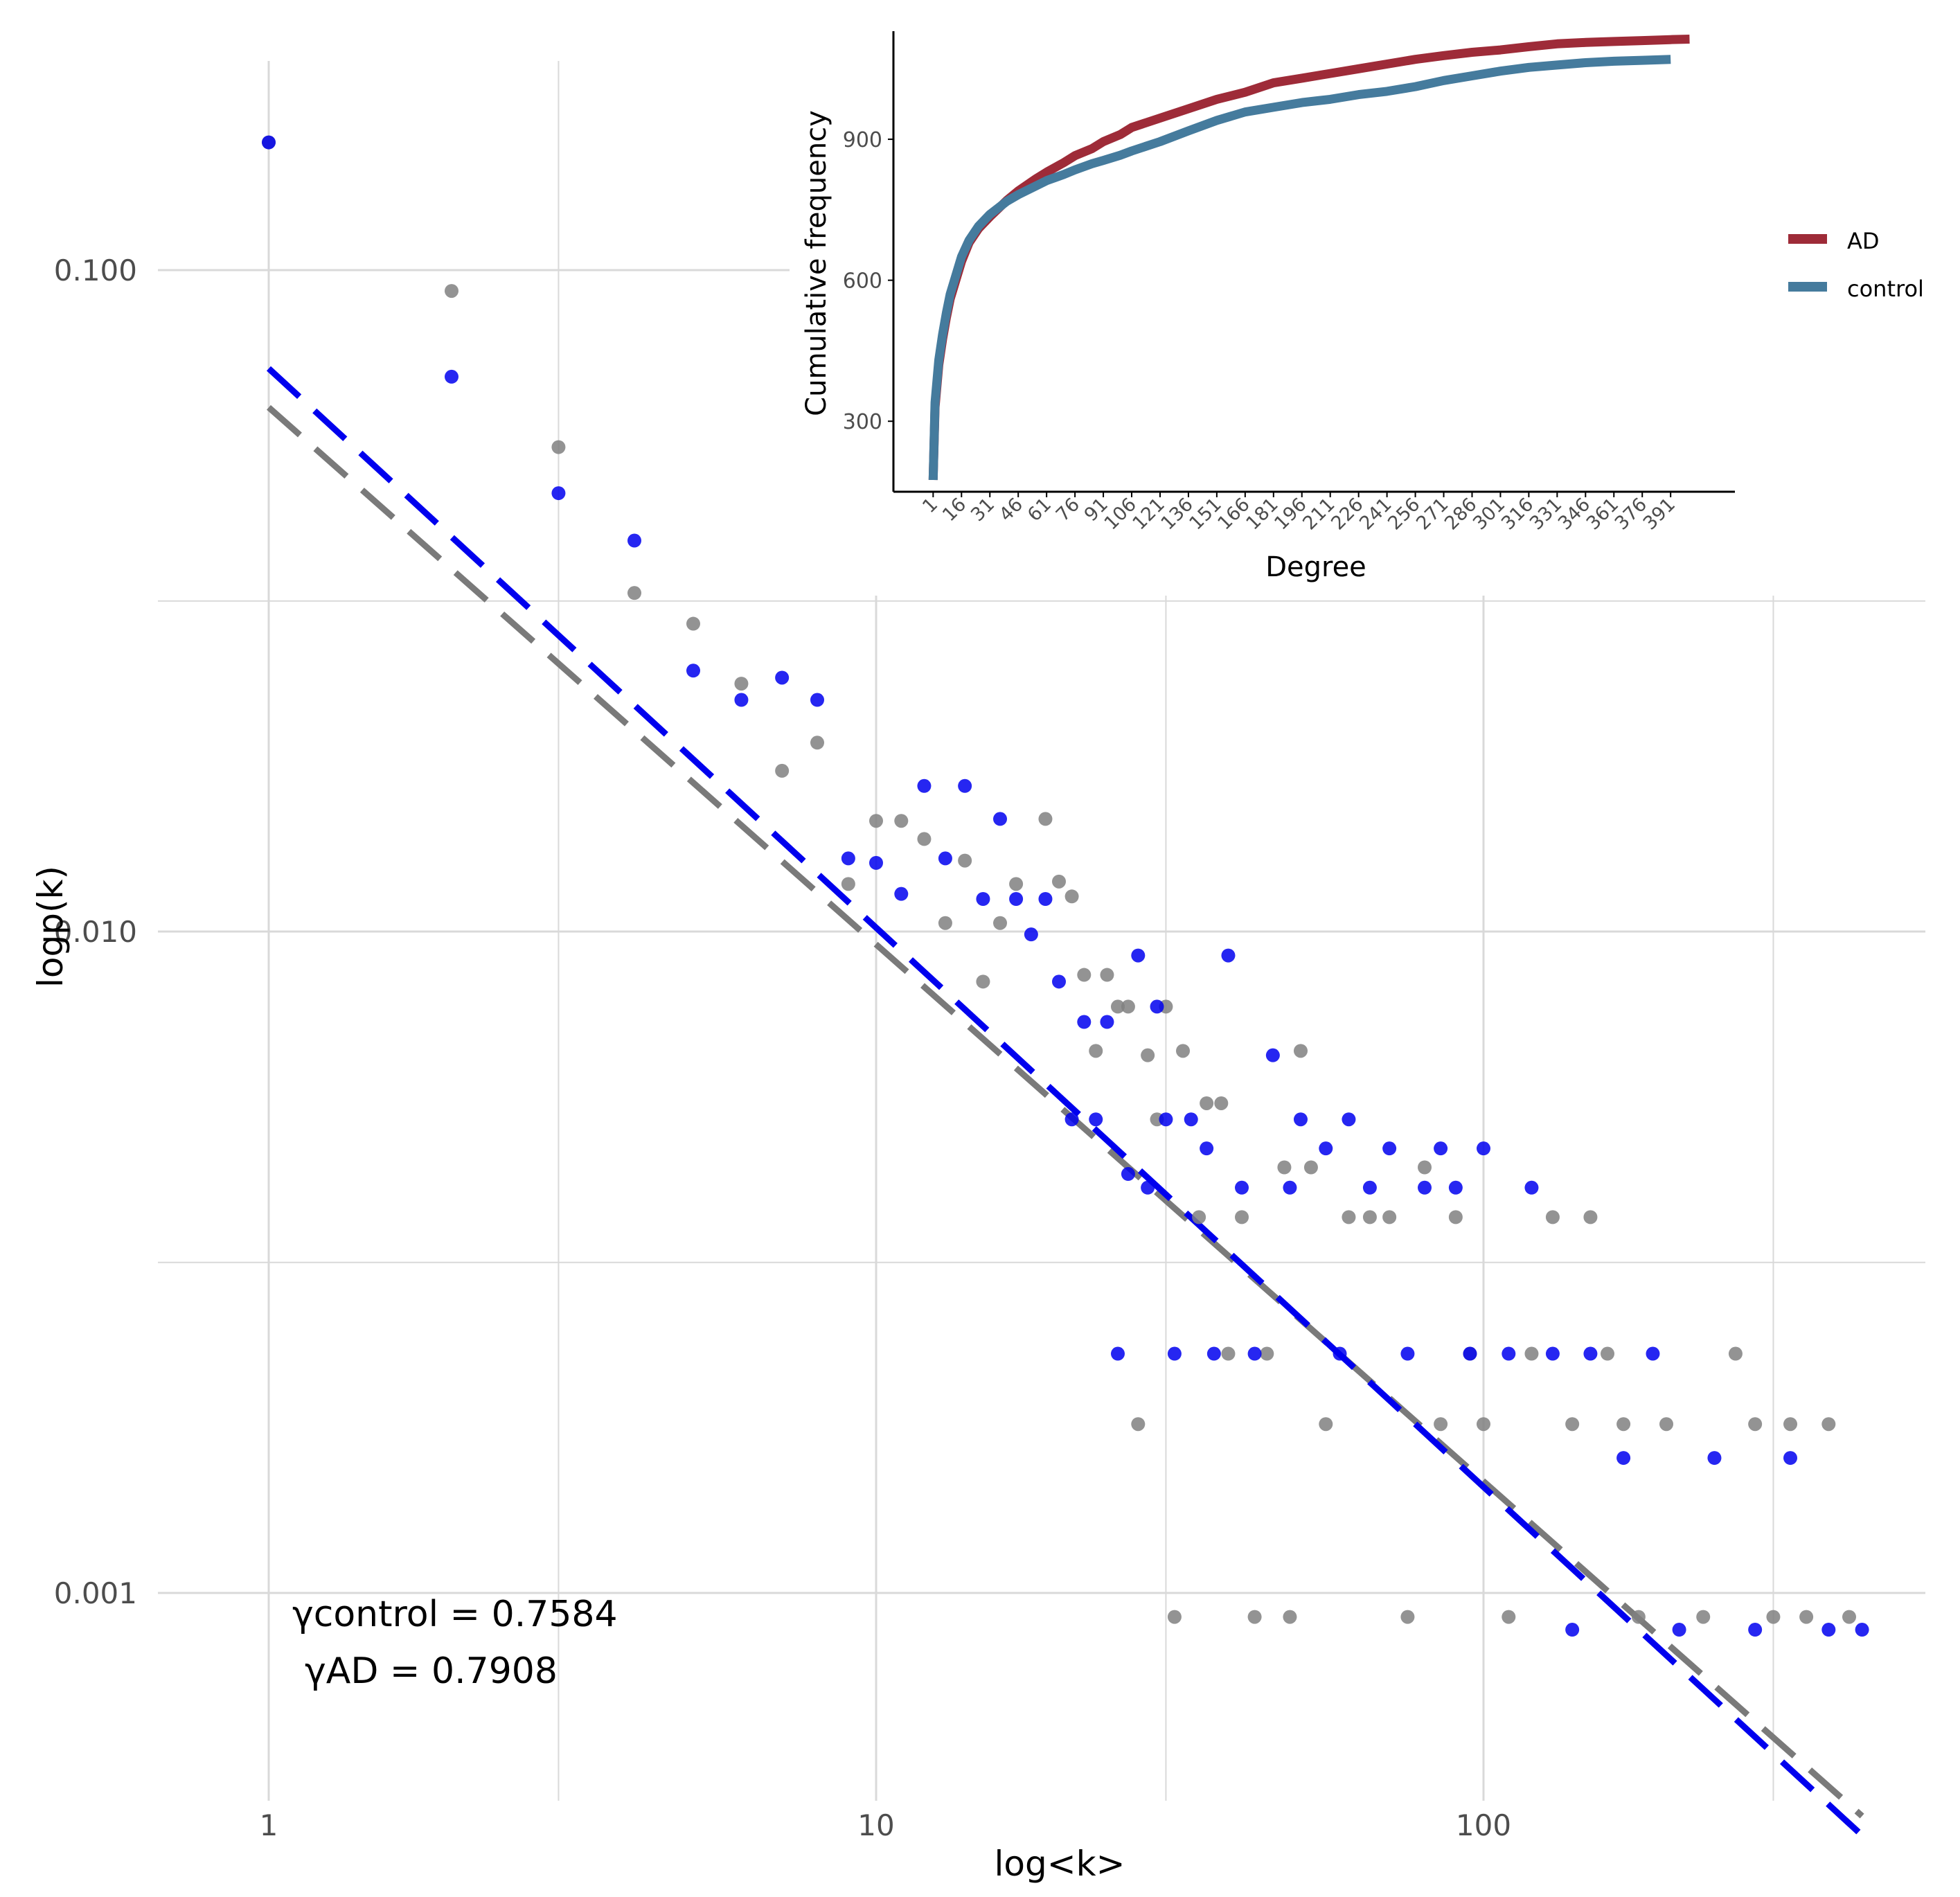  I want to click on inset-x-axis-title: Degree, so click(1315, 567).